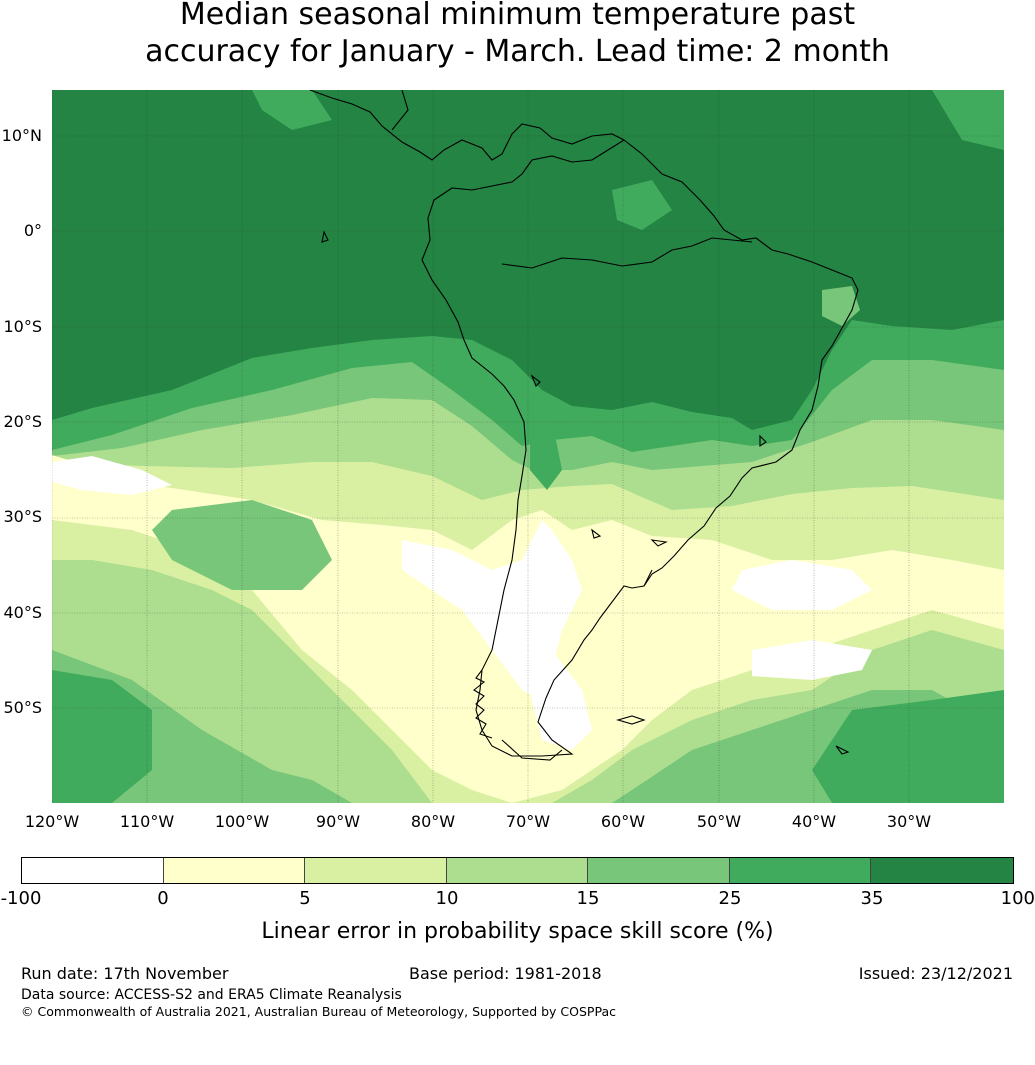 Image resolution: width=1035 pixels, height=1065 pixels. I want to click on colorbar-tick-label: 25, so click(730, 898).